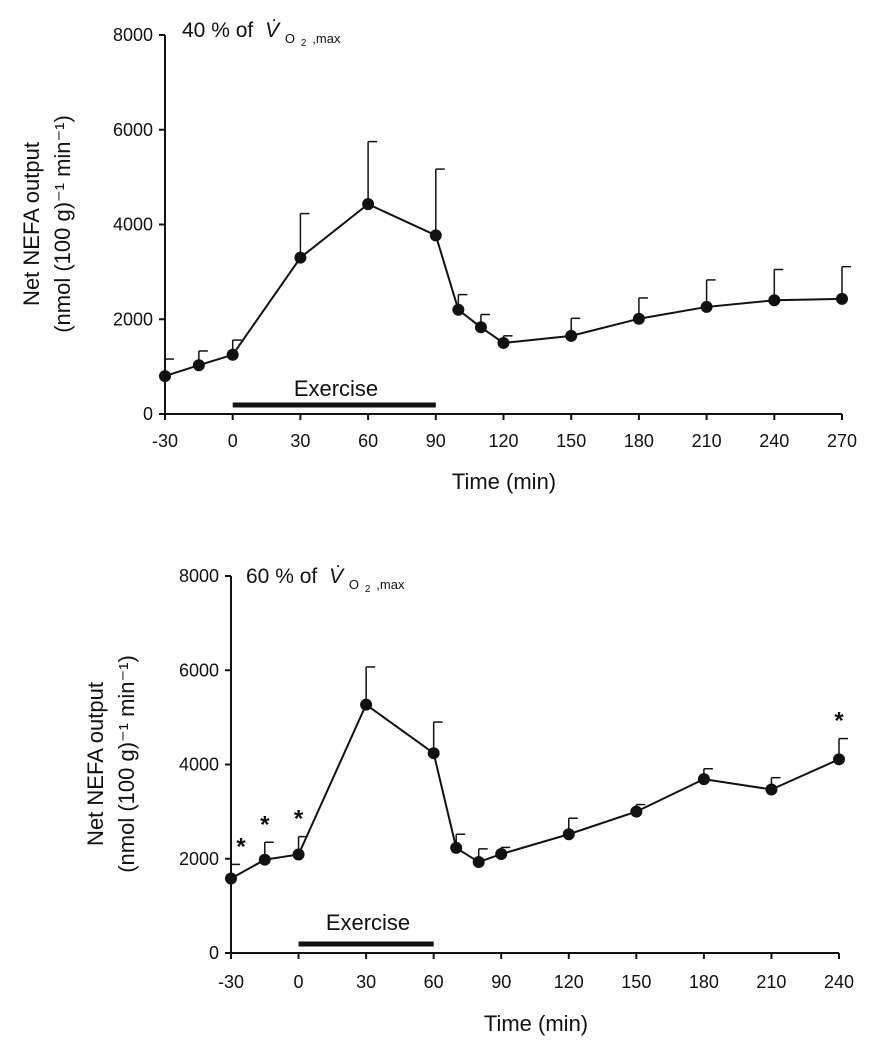 Image resolution: width=870 pixels, height=1056 pixels. What do you see at coordinates (842, 441) in the screenshot?
I see `x-tick-label: 270` at bounding box center [842, 441].